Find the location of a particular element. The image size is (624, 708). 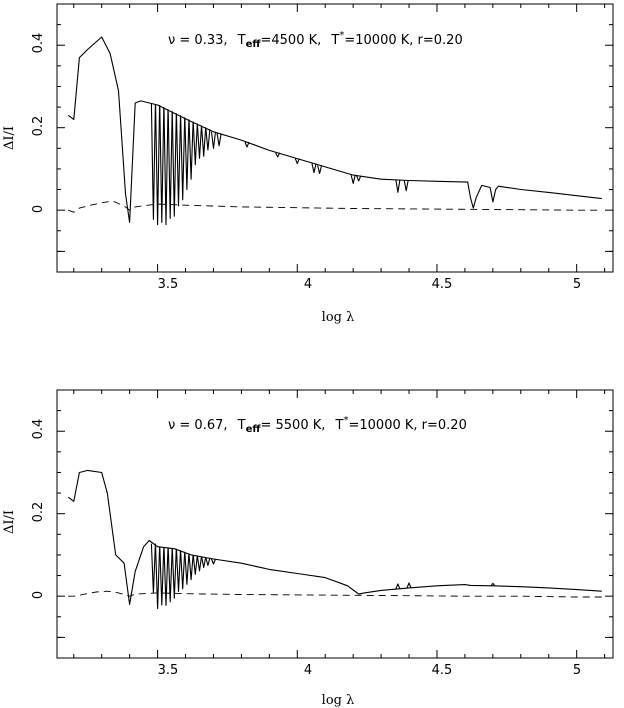

top-annotation-nu: ν = 0.33, is located at coordinates (198, 40).